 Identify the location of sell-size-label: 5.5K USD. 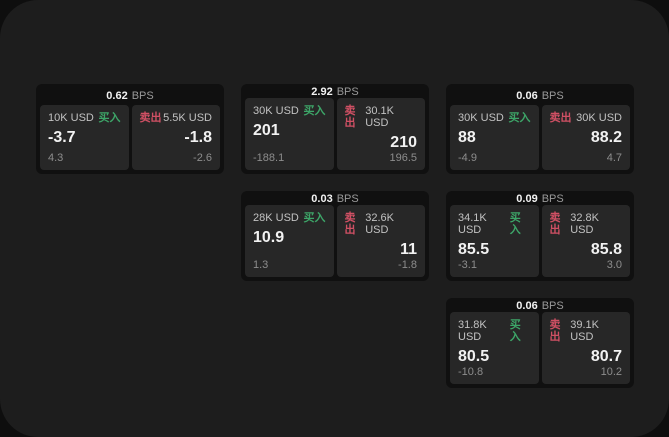
(187, 118).